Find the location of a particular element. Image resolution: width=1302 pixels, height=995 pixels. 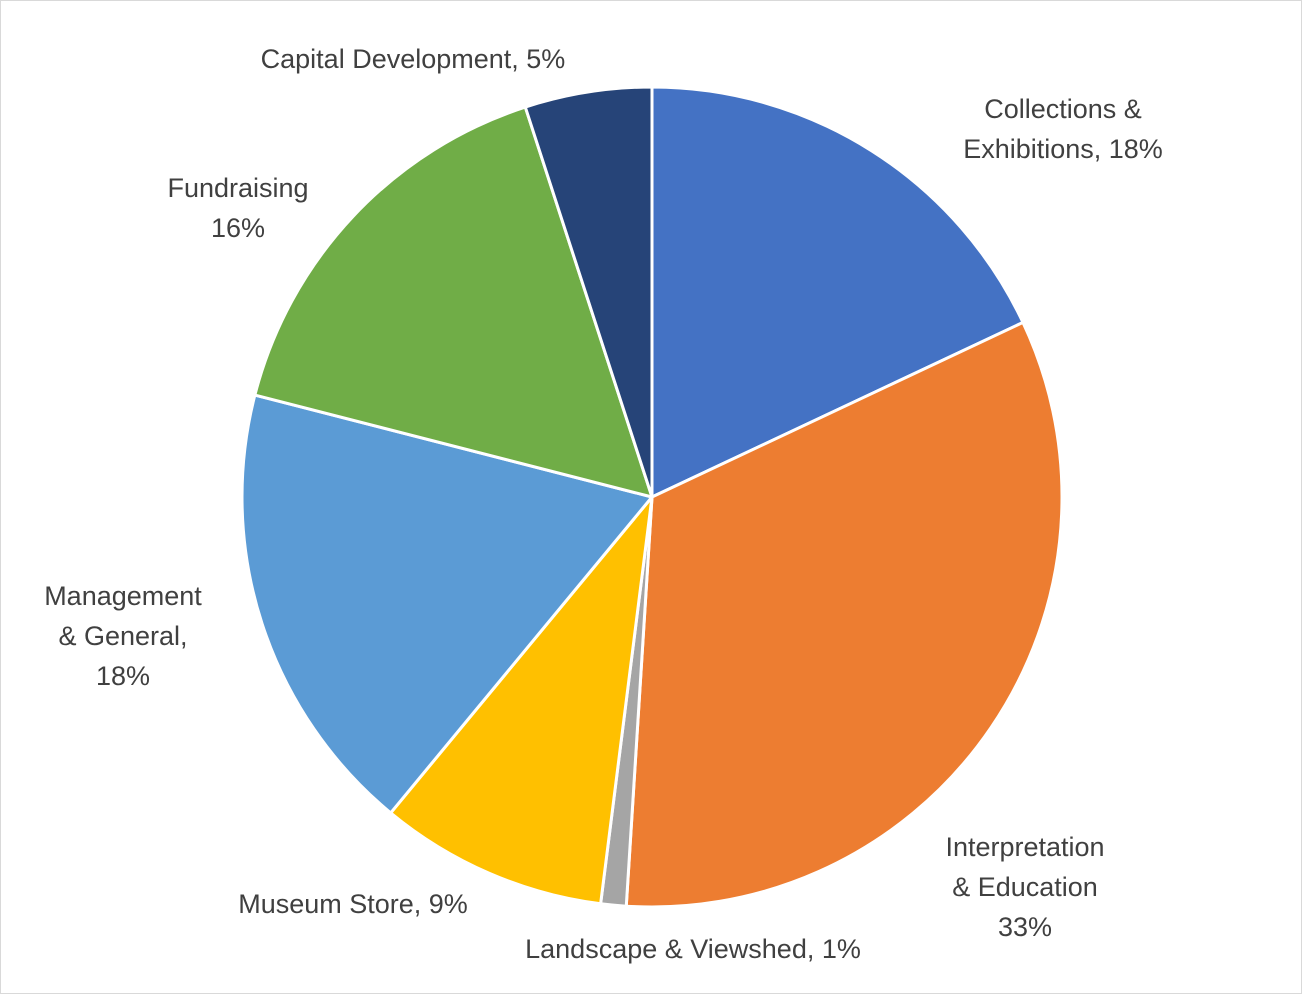

data-label-line: Interpretation is located at coordinates (1024, 847).